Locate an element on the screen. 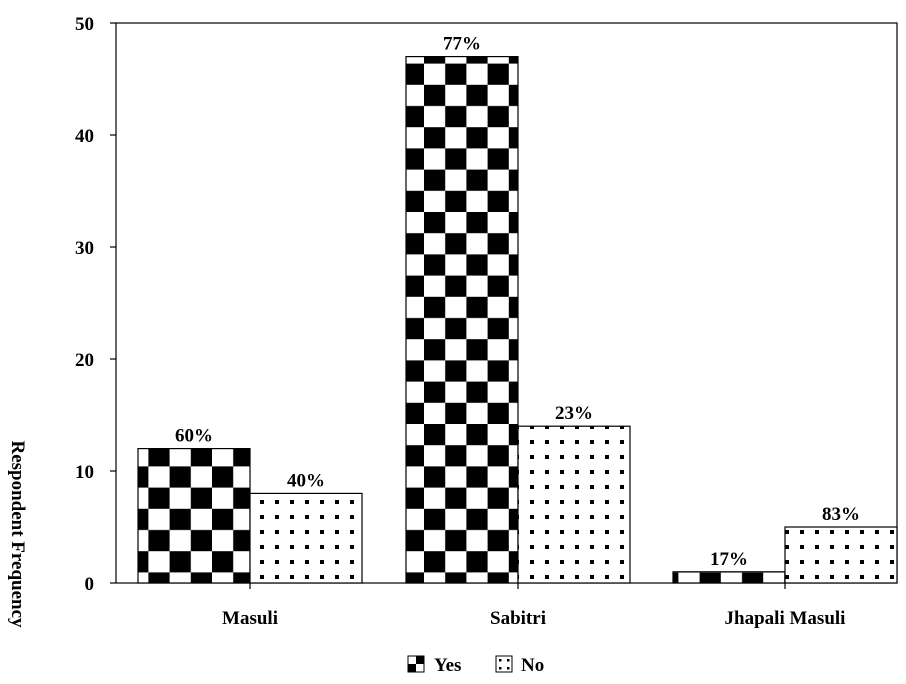  x-tick-label: Jhapali Masuli is located at coordinates (785, 618).